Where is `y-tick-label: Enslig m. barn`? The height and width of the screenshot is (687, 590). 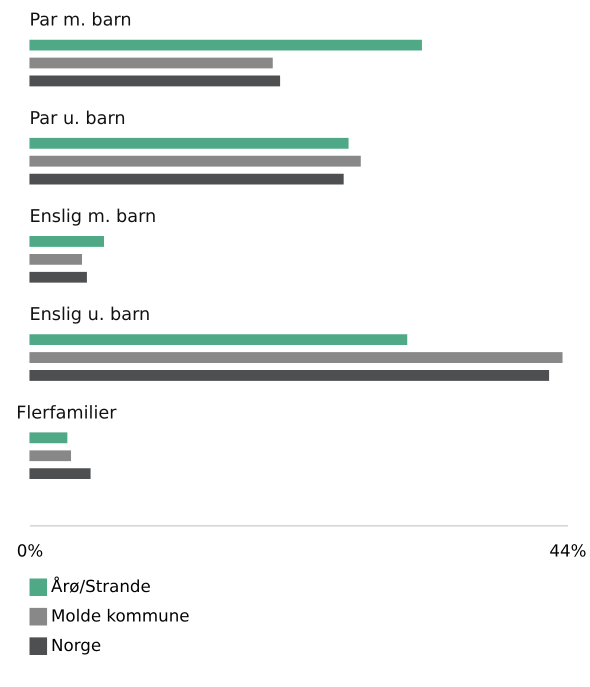 y-tick-label: Enslig m. barn is located at coordinates (92, 217).